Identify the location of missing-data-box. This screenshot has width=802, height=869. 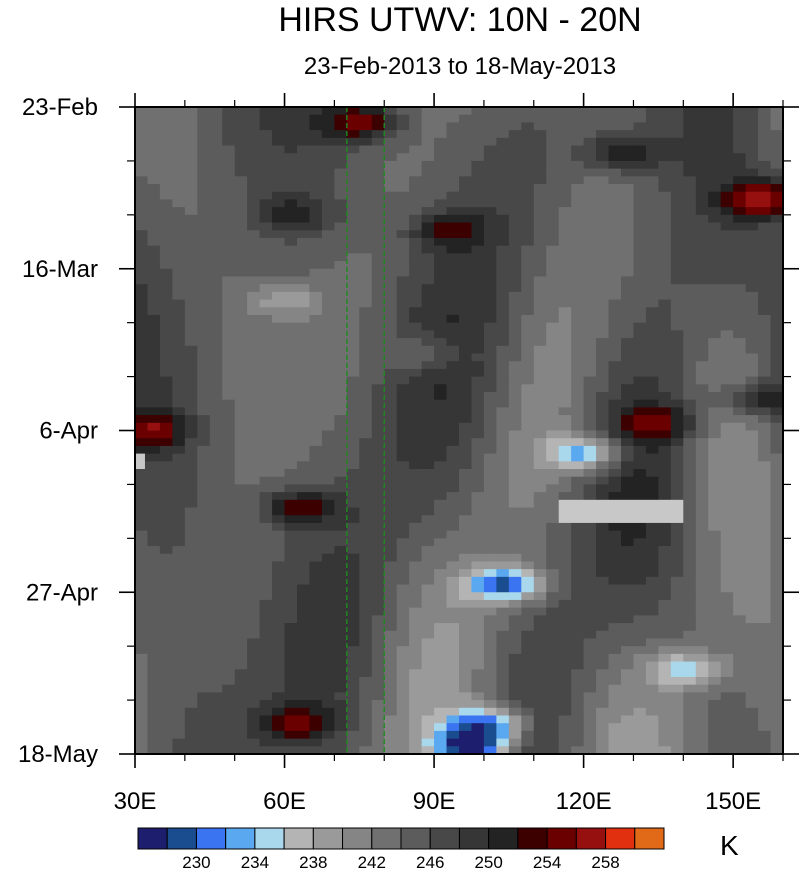
(140, 461).